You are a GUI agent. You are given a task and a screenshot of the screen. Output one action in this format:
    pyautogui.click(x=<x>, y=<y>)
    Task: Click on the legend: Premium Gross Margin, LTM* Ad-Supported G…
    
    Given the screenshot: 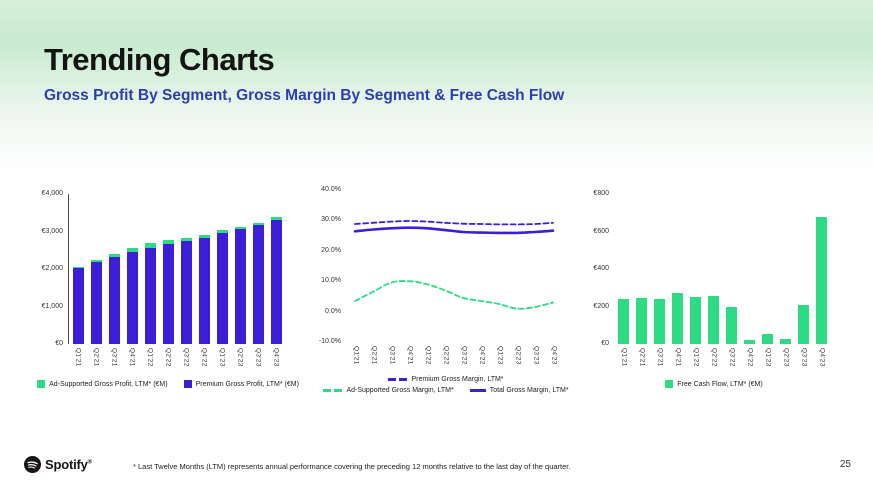 What is the action you would take?
    pyautogui.click(x=446, y=385)
    